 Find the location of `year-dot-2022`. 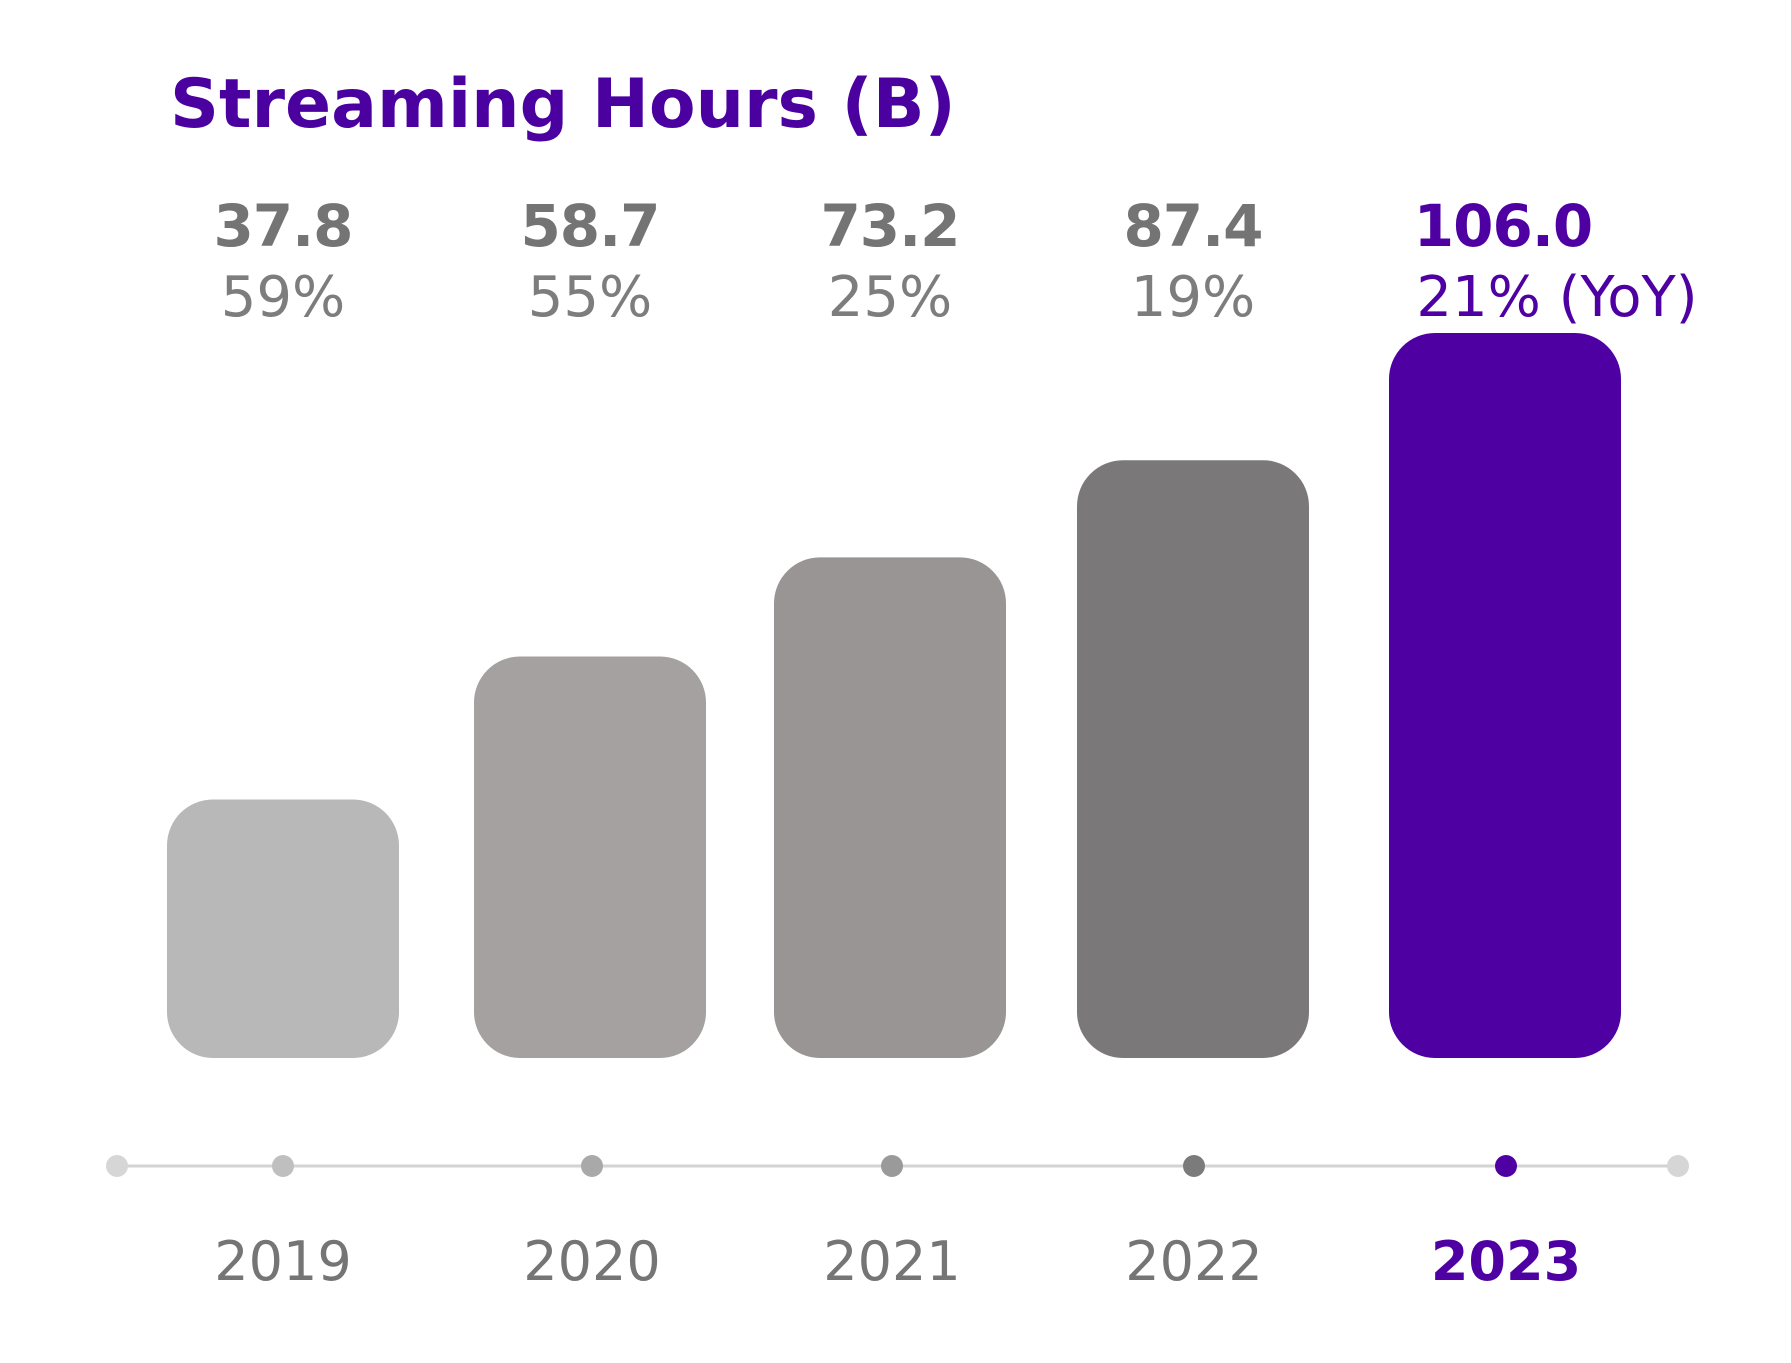

year-dot-2022 is located at coordinates (1194, 1166).